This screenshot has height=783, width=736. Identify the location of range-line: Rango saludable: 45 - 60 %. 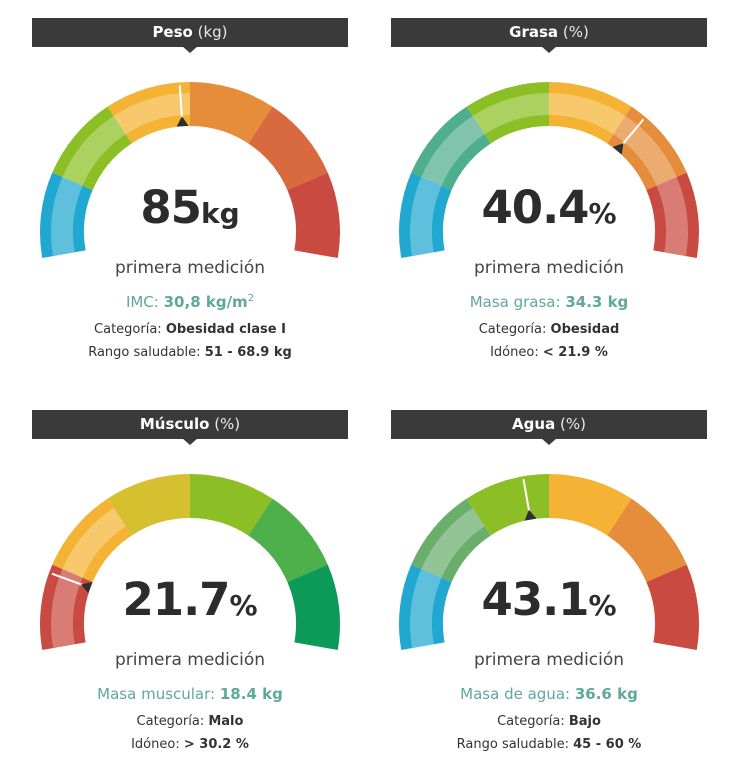
(549, 744).